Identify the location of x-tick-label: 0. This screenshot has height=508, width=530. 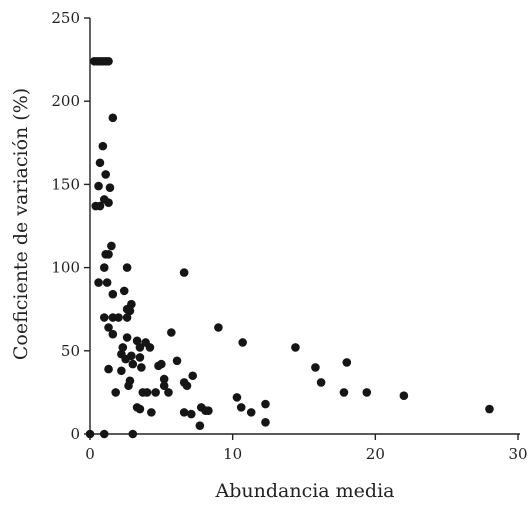
(90, 454).